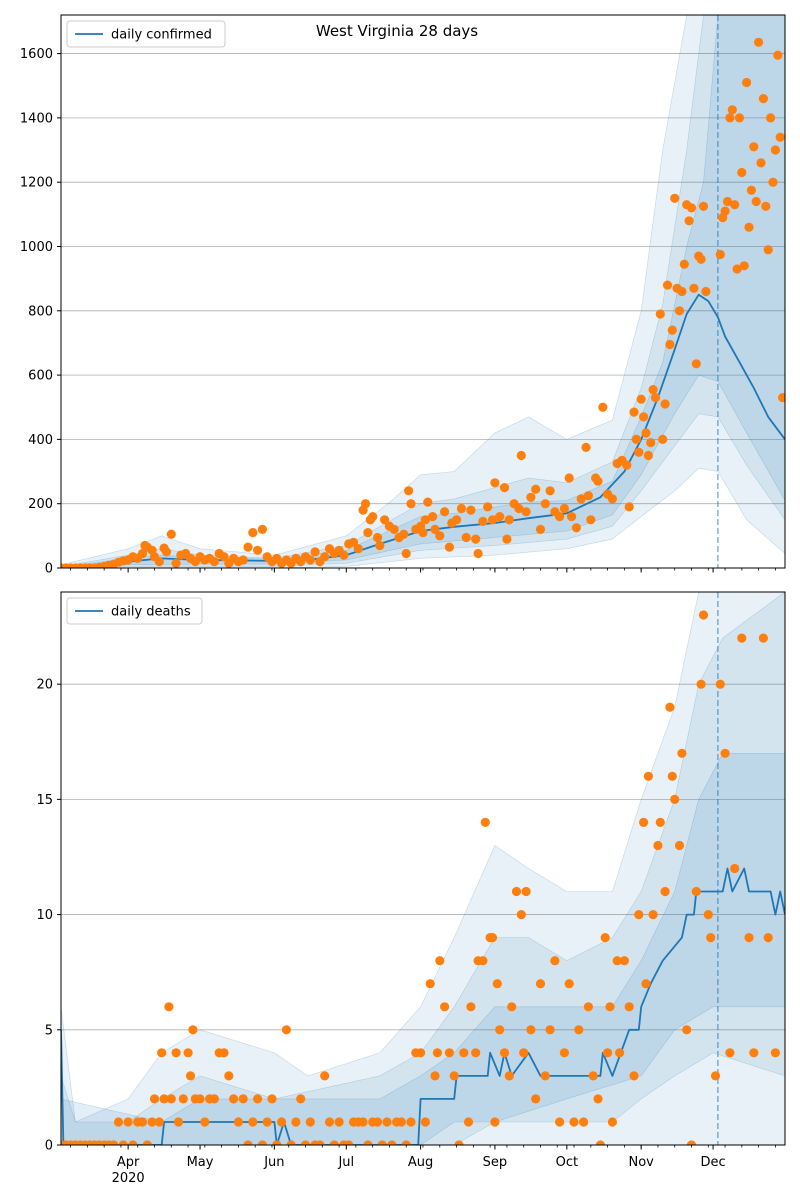  Describe the element at coordinates (40, 504) in the screenshot. I see `y-tick-label: 200` at that location.